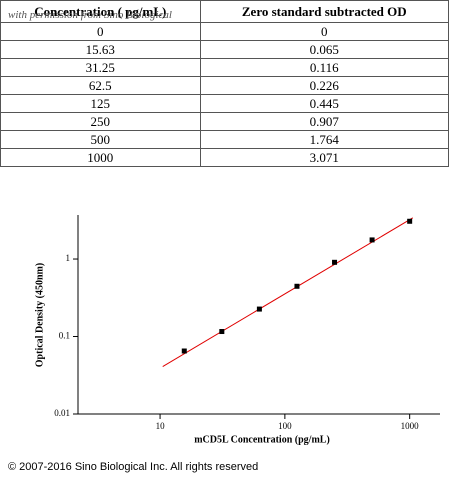 Image resolution: width=450 pixels, height=480 pixels. What do you see at coordinates (262, 439) in the screenshot?
I see `x-axis-label: mCD5L Concentration (pg/mL)` at bounding box center [262, 439].